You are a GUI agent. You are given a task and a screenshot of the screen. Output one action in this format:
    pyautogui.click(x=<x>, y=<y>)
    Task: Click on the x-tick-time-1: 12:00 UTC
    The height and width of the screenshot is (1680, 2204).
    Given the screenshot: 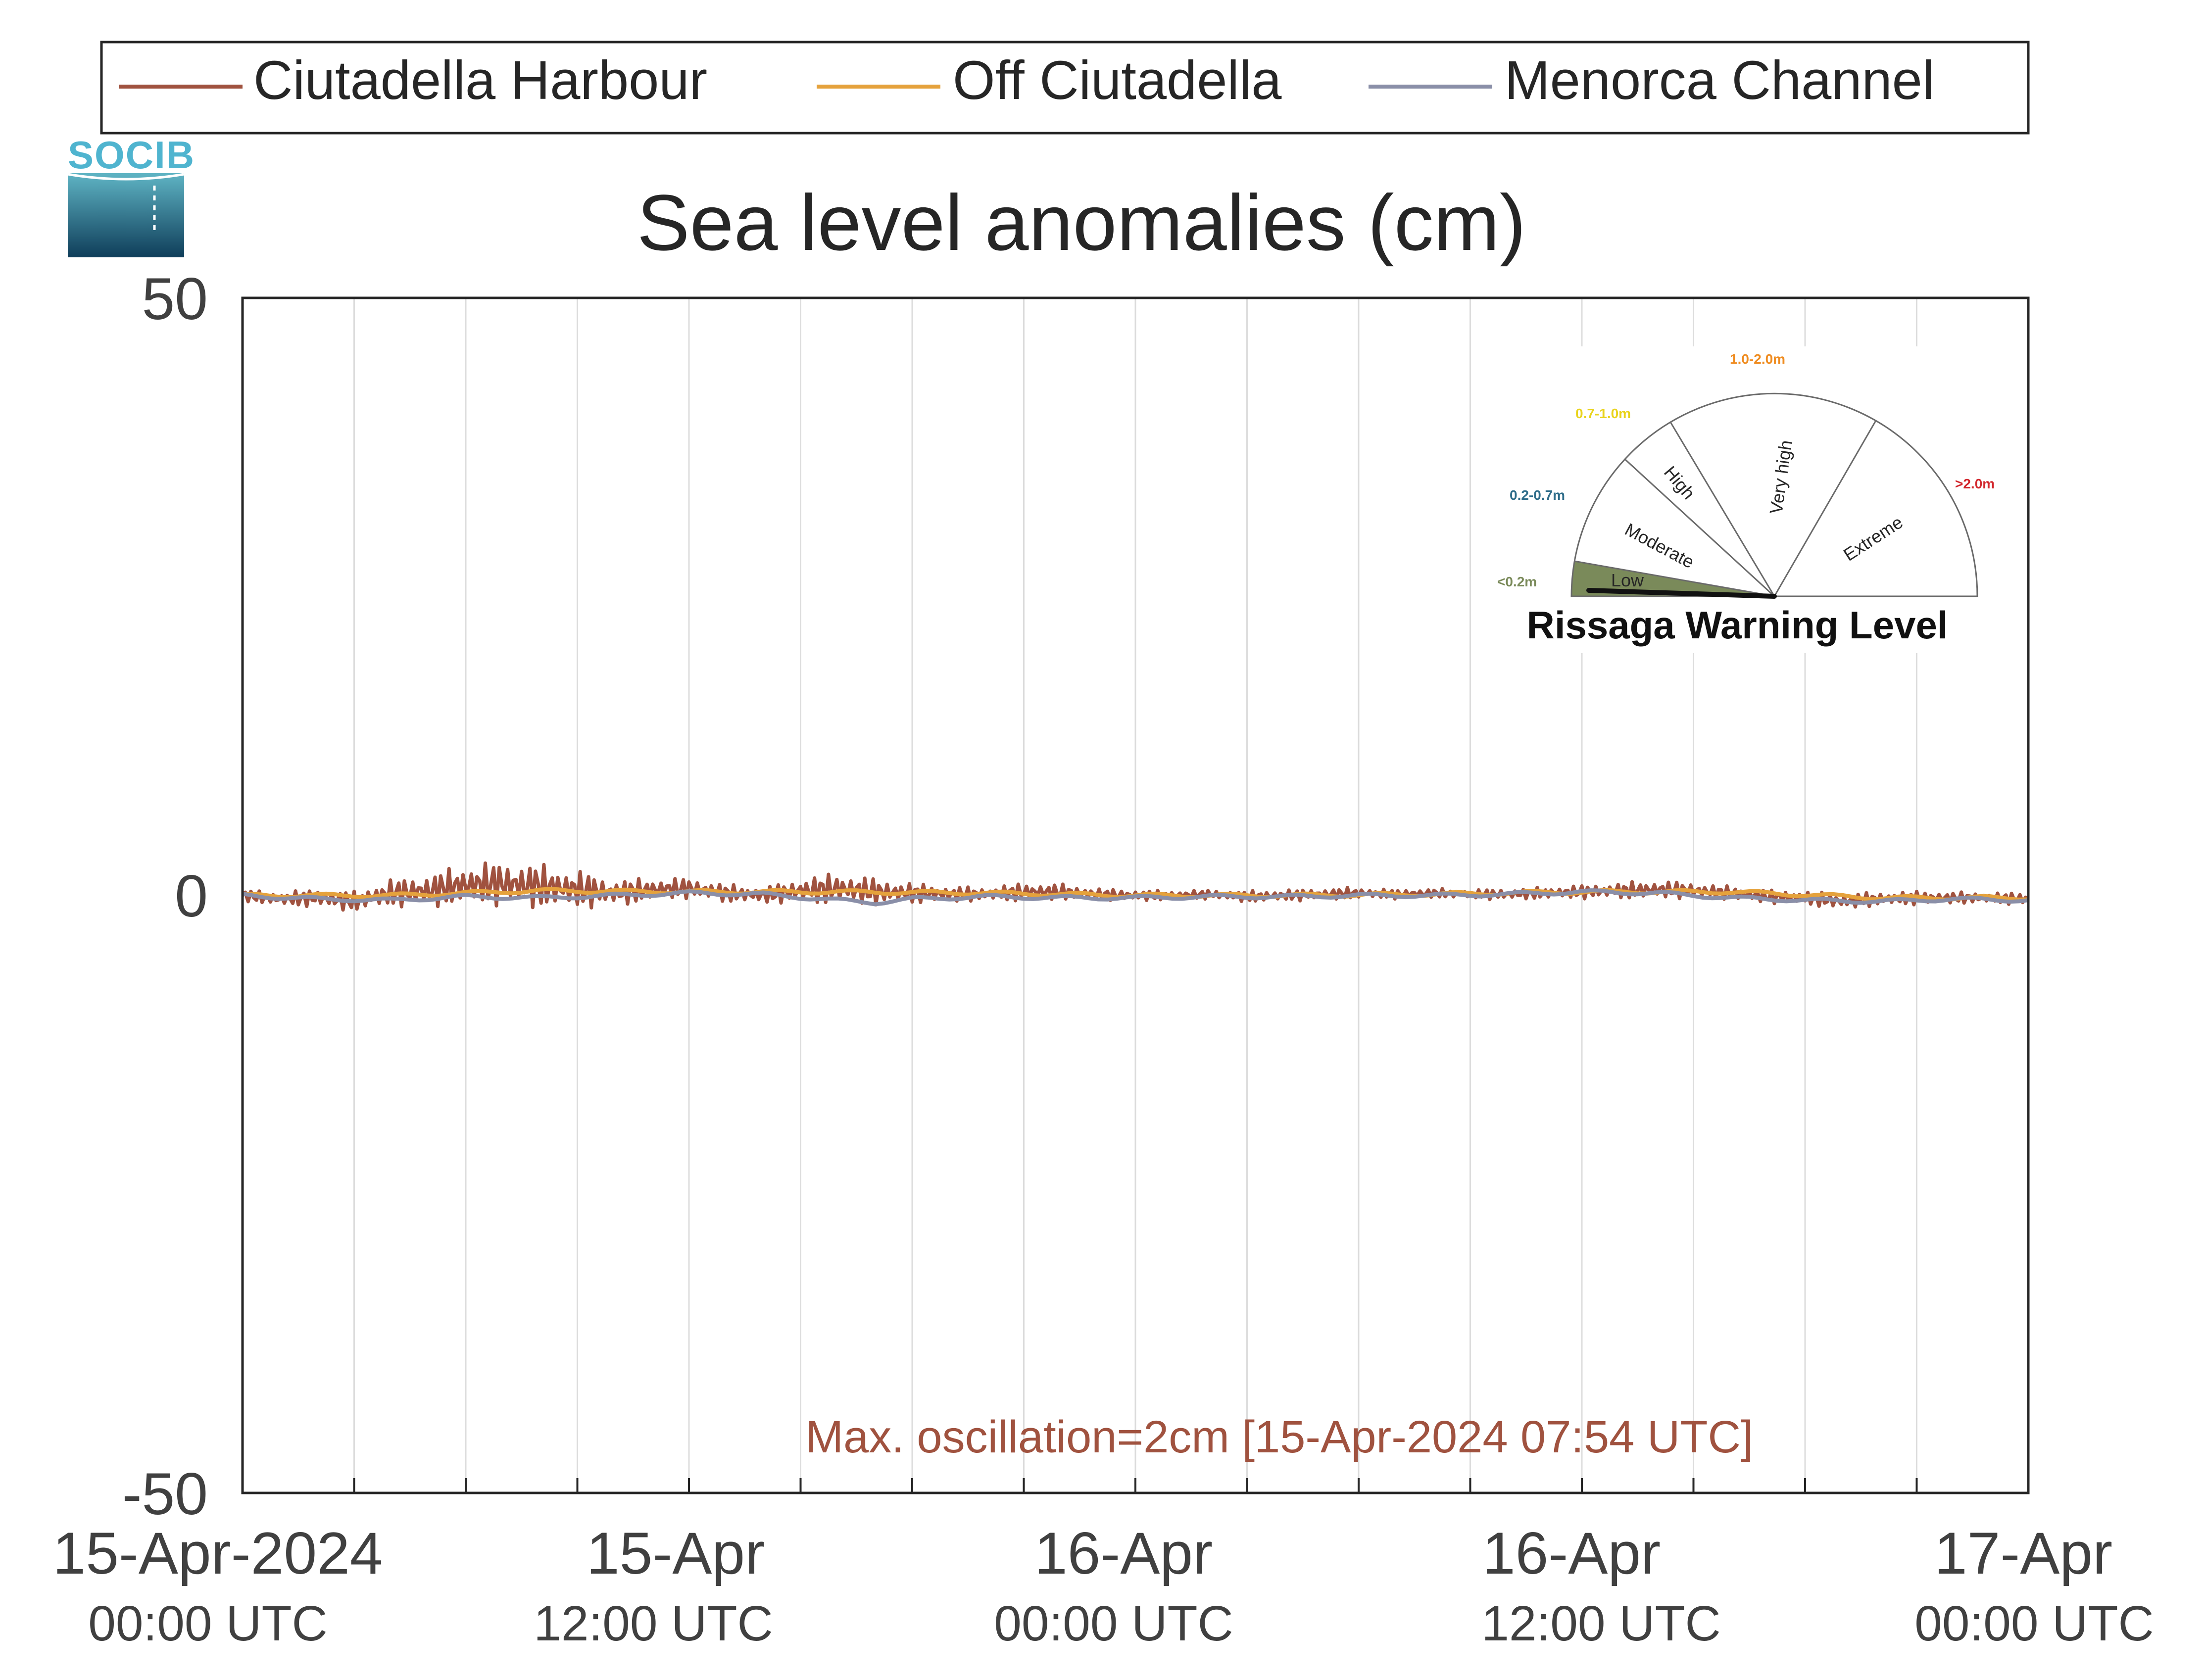 What is the action you would take?
    pyautogui.click(x=653, y=1624)
    